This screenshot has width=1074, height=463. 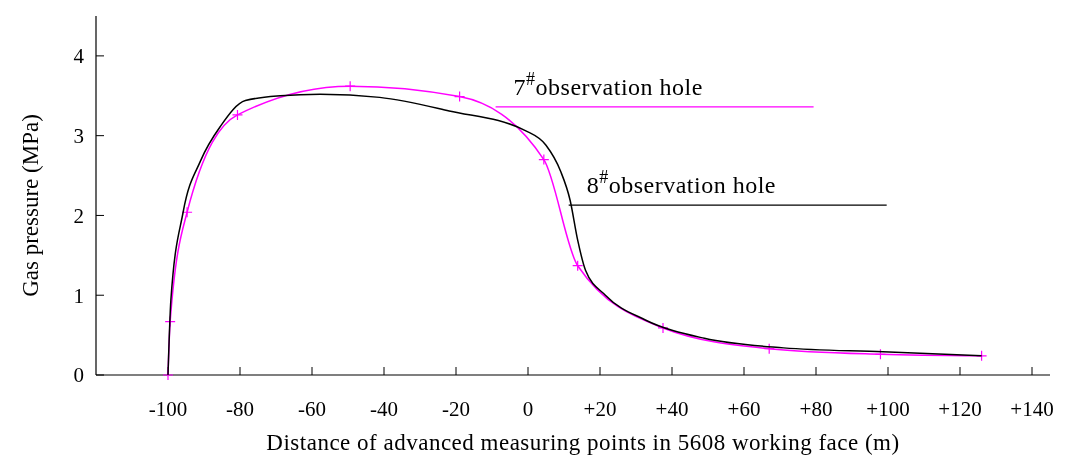 I want to click on x-tick-label: -20, so click(x=456, y=409).